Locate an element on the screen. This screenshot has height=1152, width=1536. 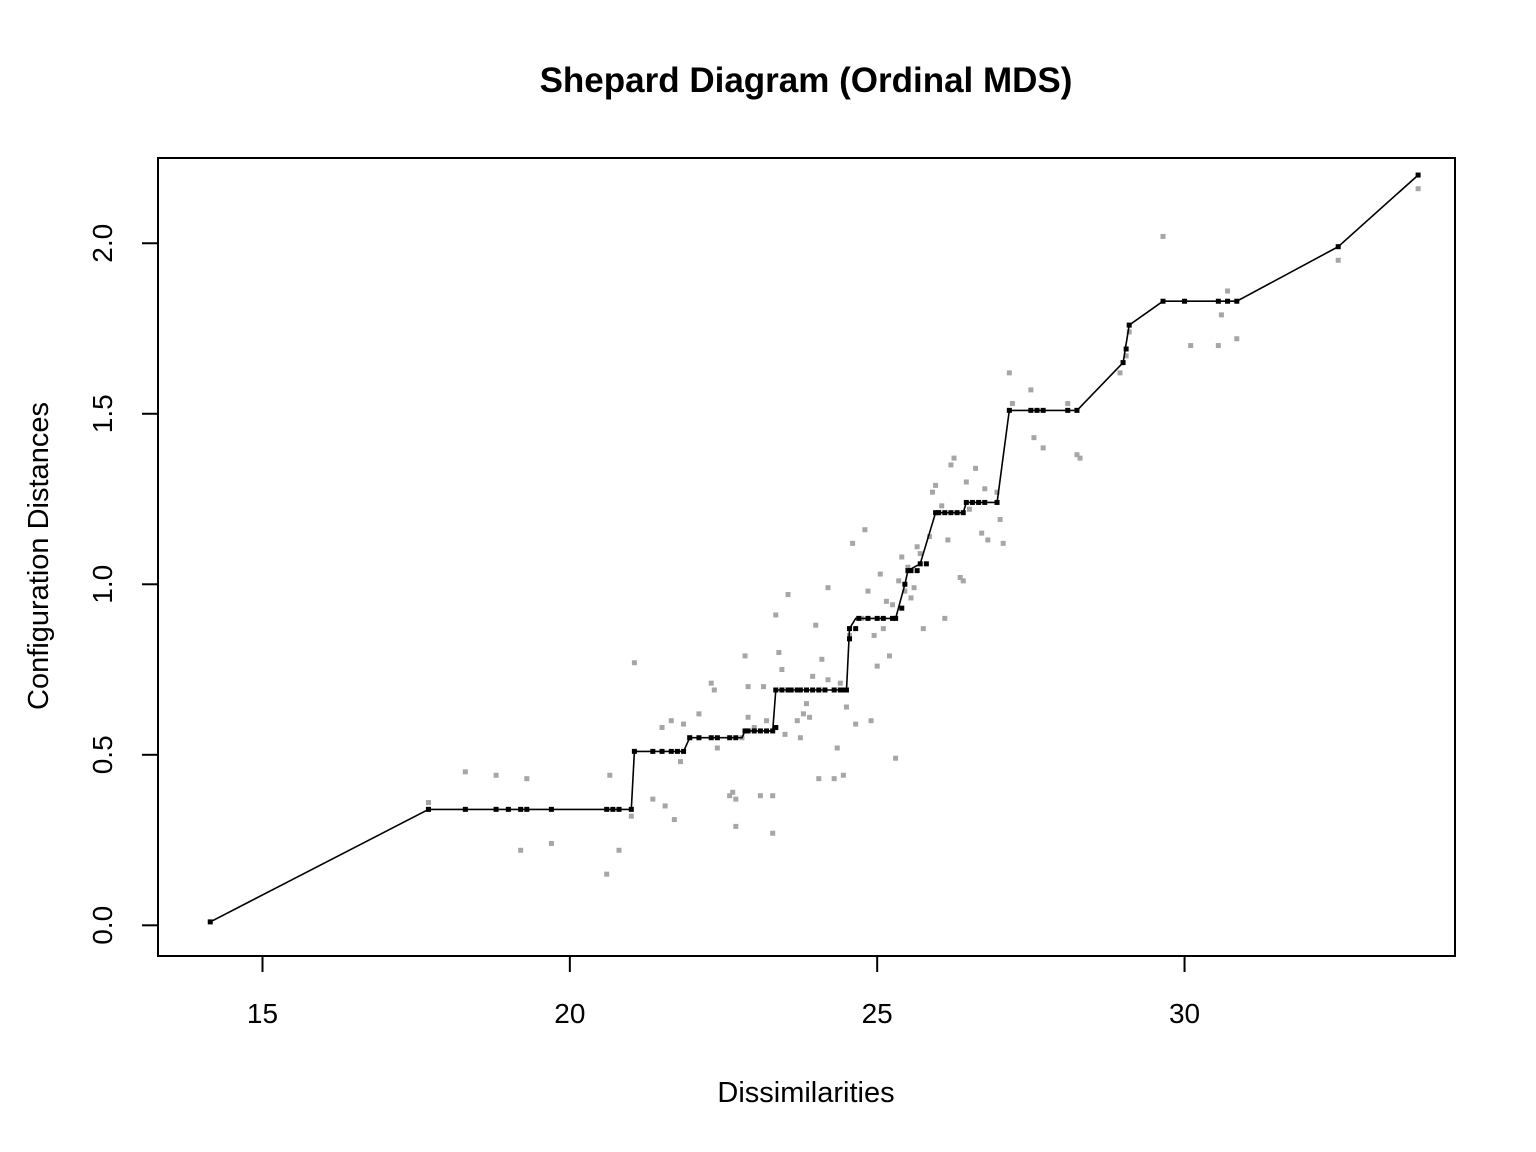
y-tick-label: 0.0 is located at coordinates (102, 925).